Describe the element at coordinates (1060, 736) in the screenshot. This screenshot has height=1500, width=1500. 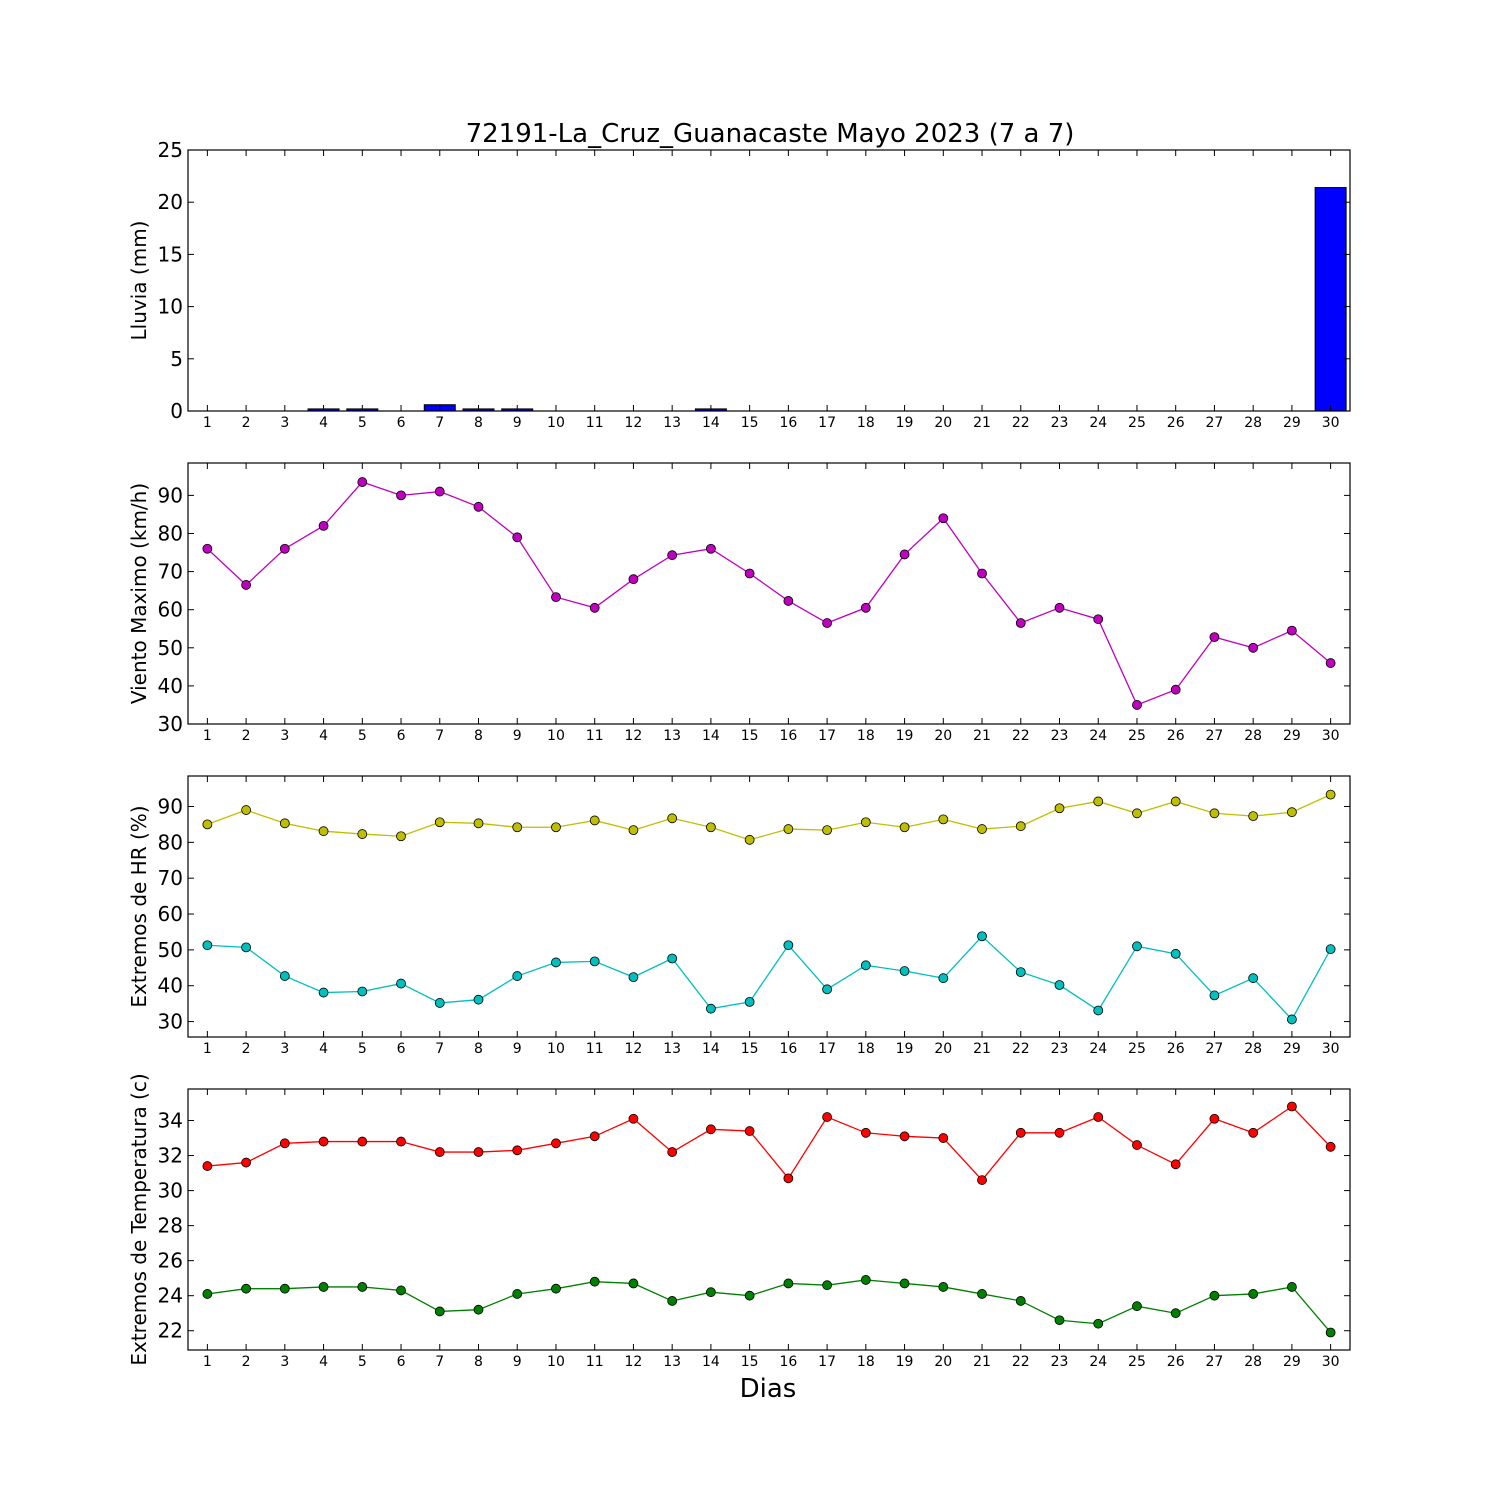
I see `wind-xtick-label: 23` at that location.